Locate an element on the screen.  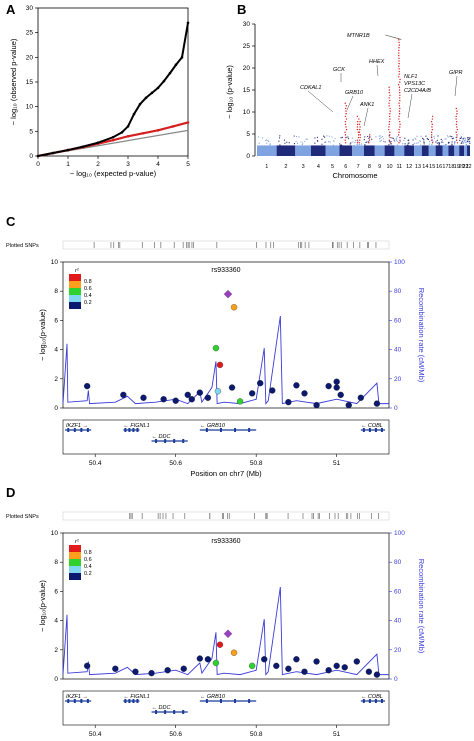
y-axis-label: − log₁₀(p-value) is located at coordinates (42, 606).